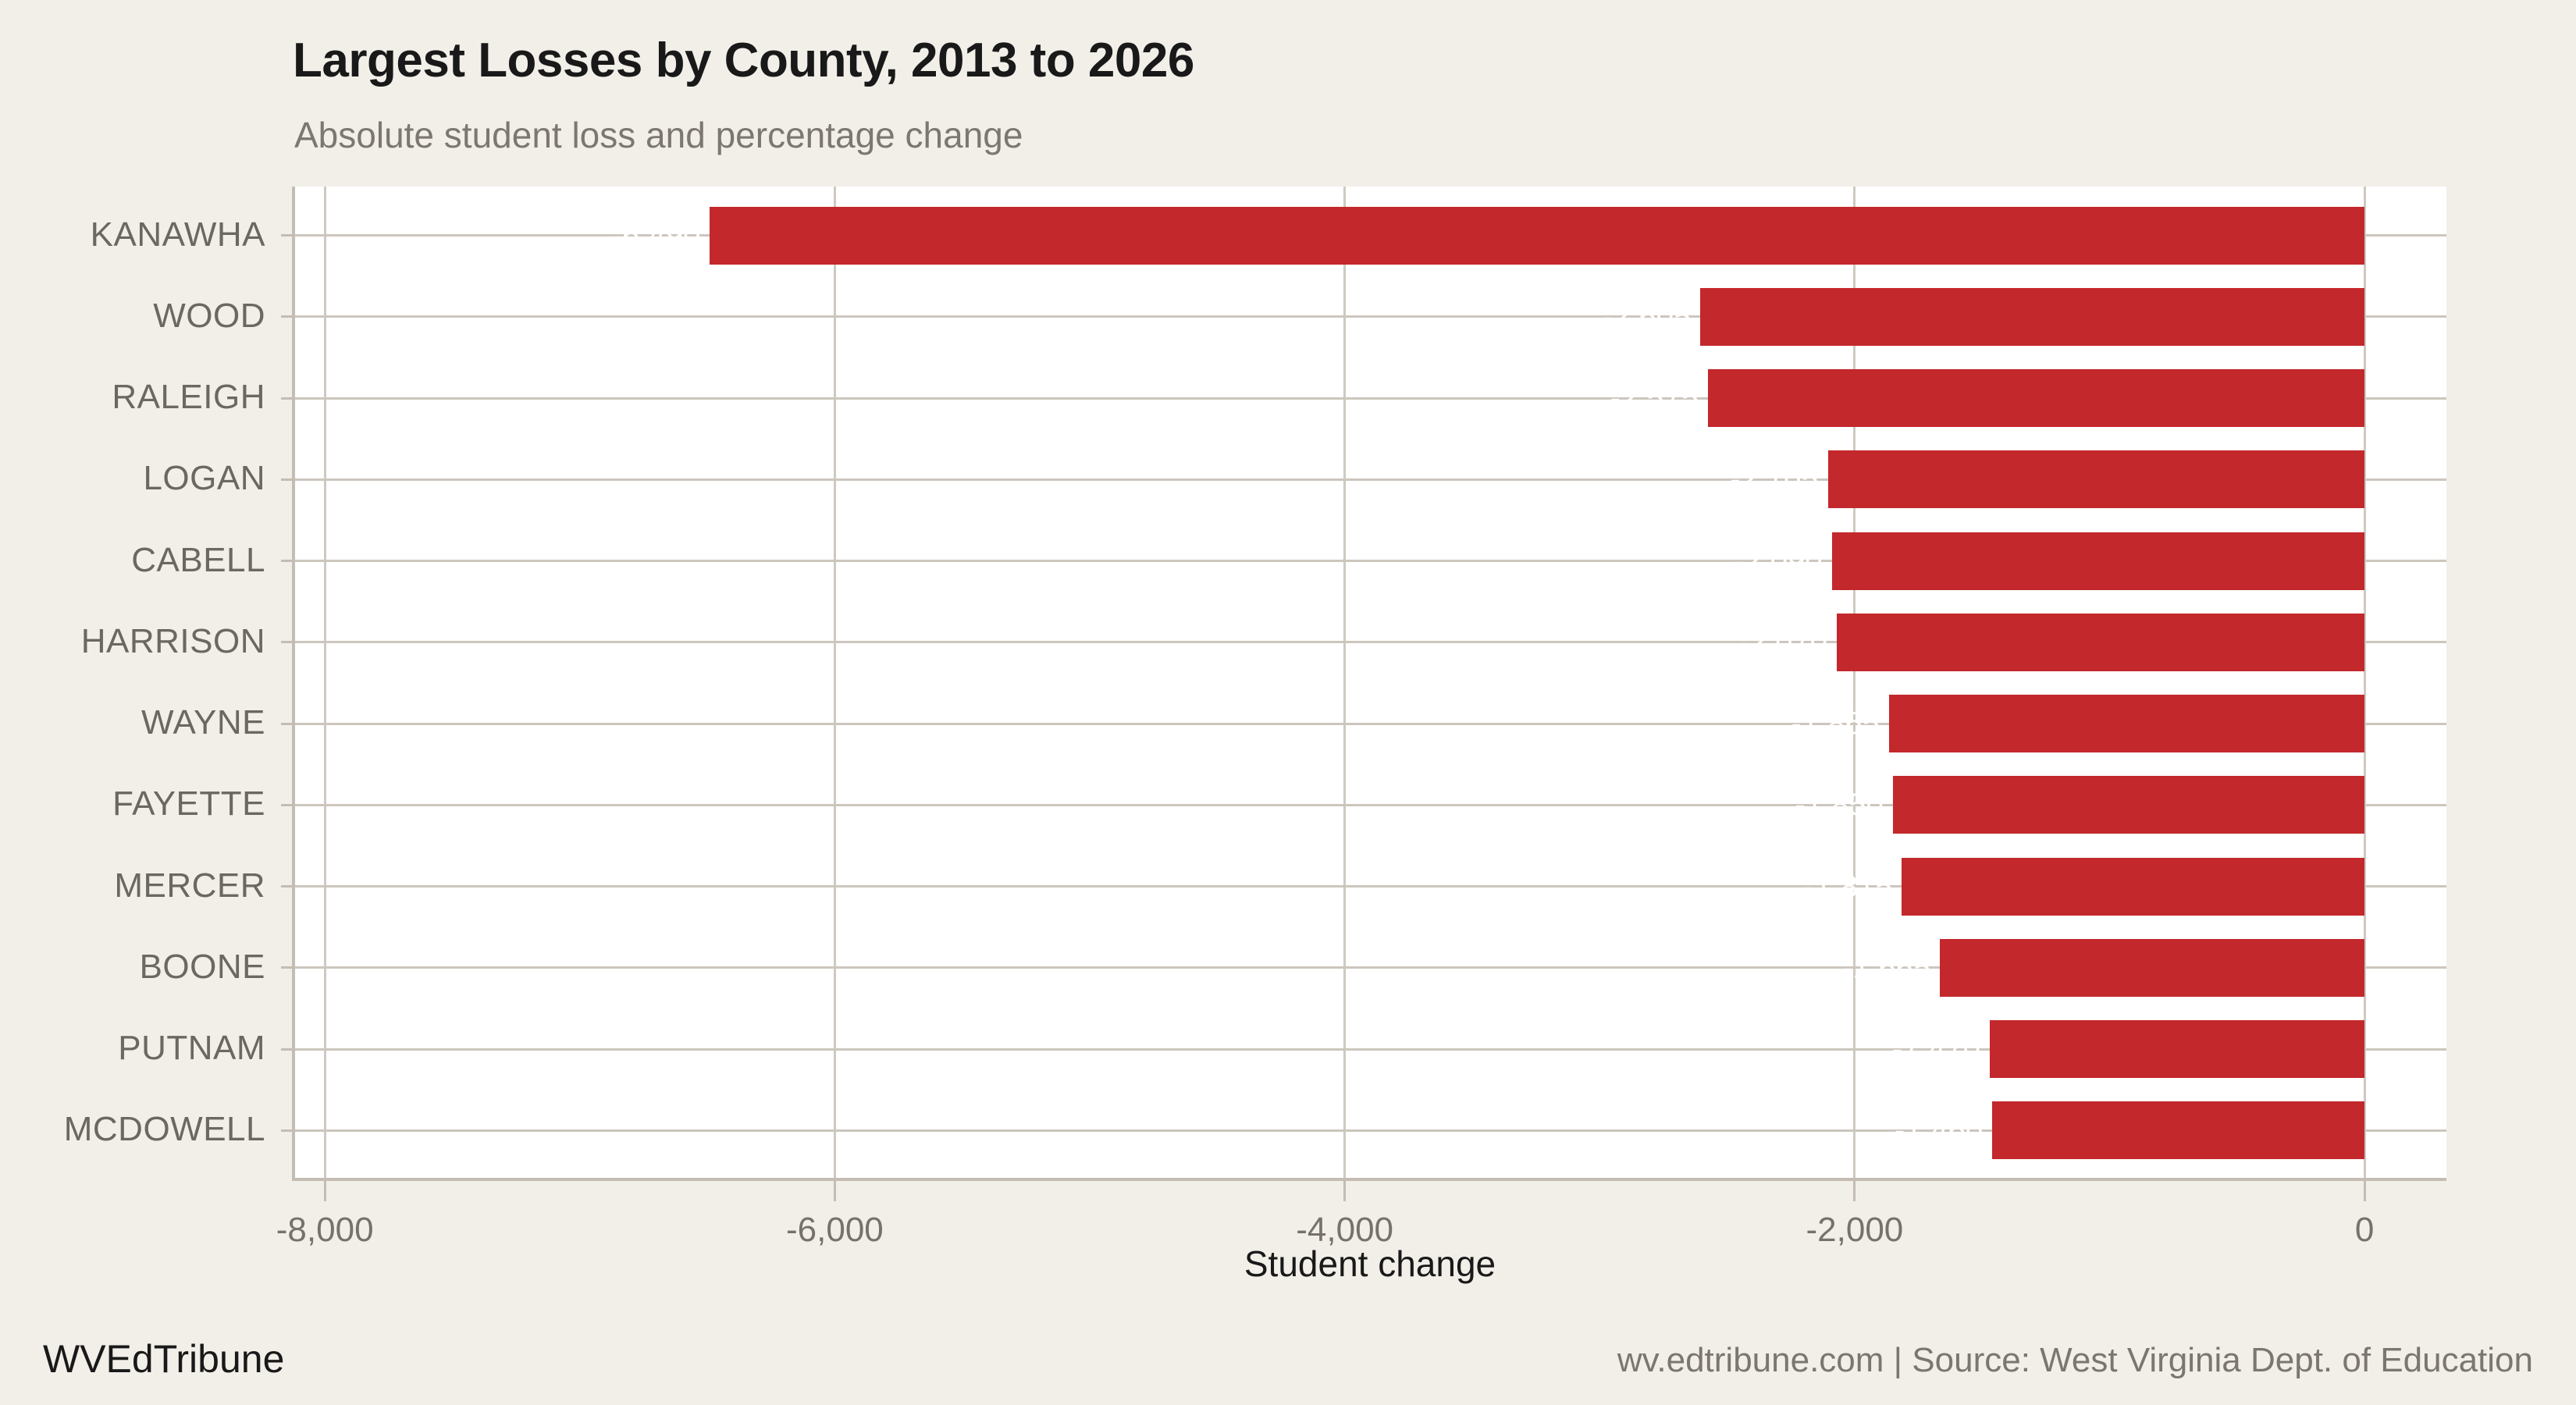 The height and width of the screenshot is (1405, 2576). Describe the element at coordinates (164, 1130) in the screenshot. I see `y-label-mcdowell: MCDOWELL` at that location.